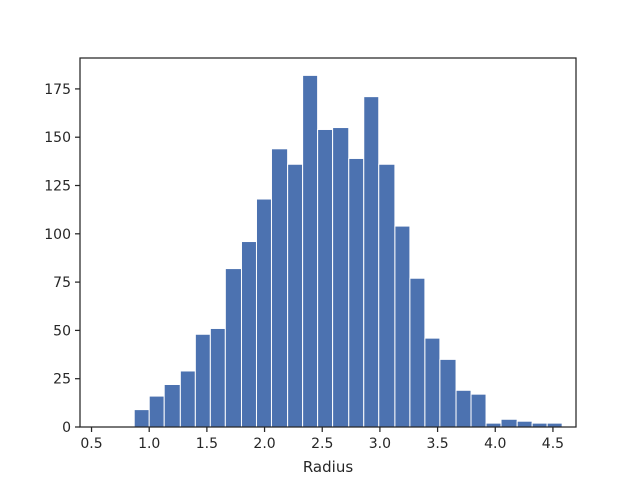 This screenshot has width=640, height=480. Describe the element at coordinates (264, 444) in the screenshot. I see `x-tick-label: 2.0` at that location.